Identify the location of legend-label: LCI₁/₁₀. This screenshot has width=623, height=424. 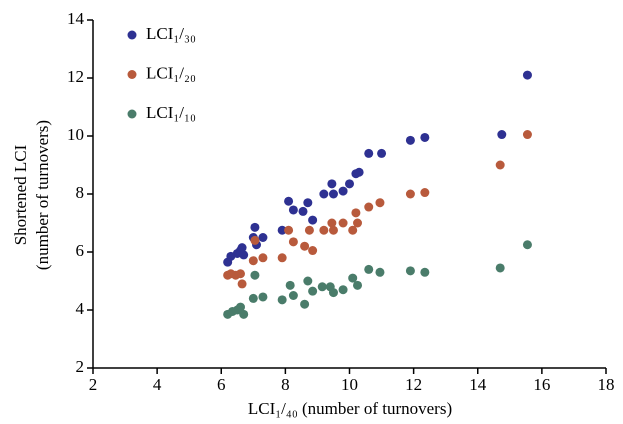
(171, 112).